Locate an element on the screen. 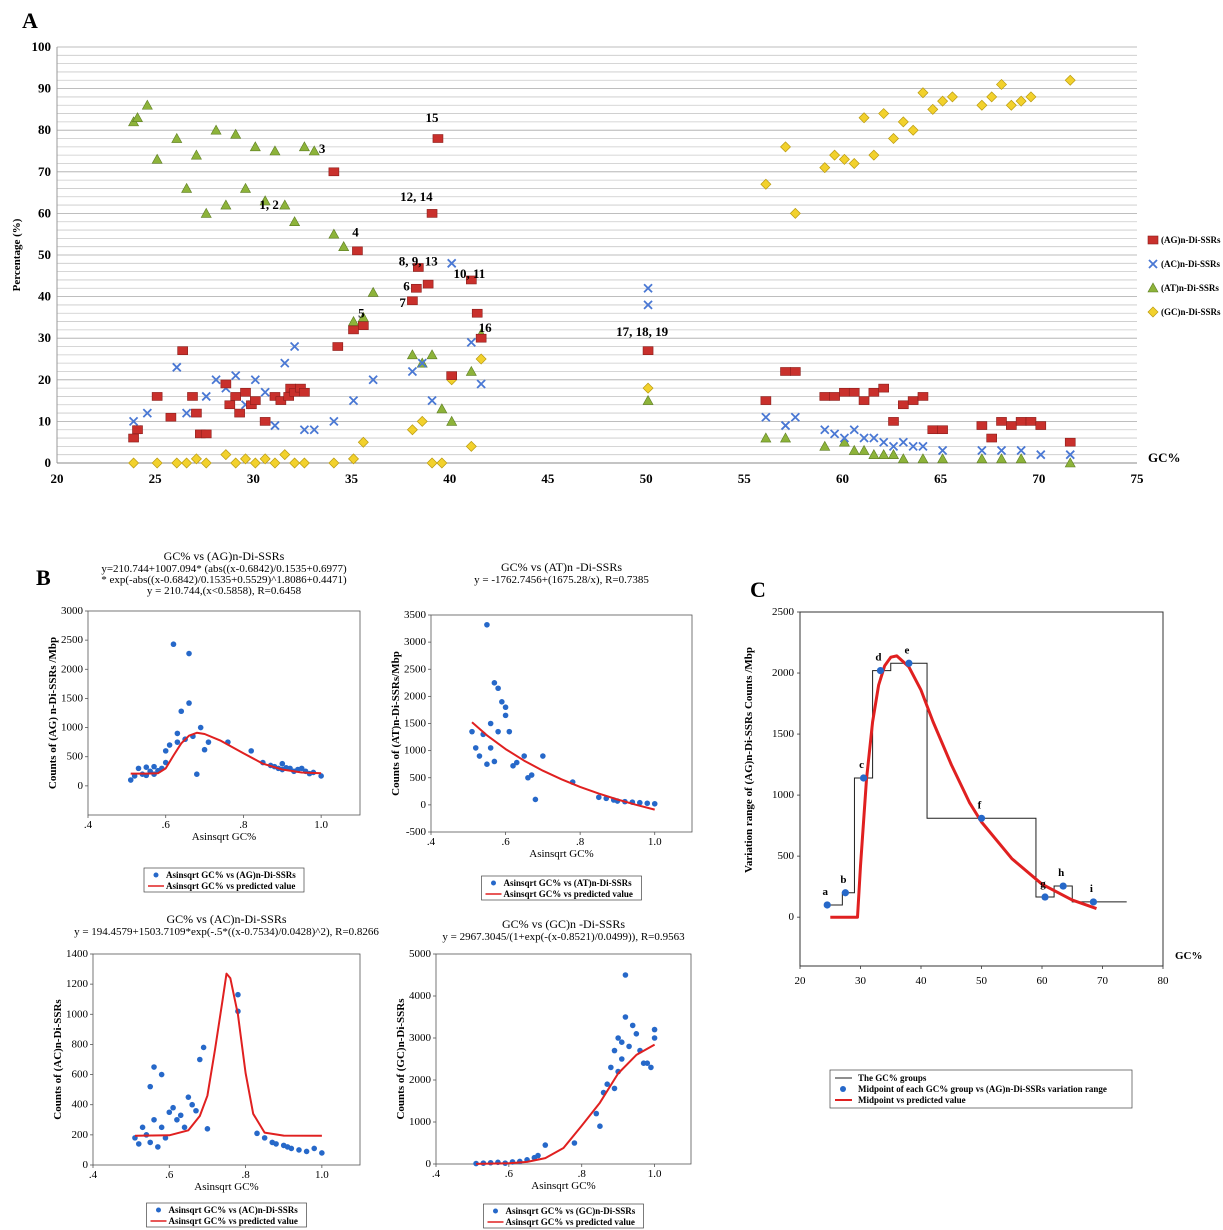  y-tick-label: 2500 is located at coordinates (783, 612).